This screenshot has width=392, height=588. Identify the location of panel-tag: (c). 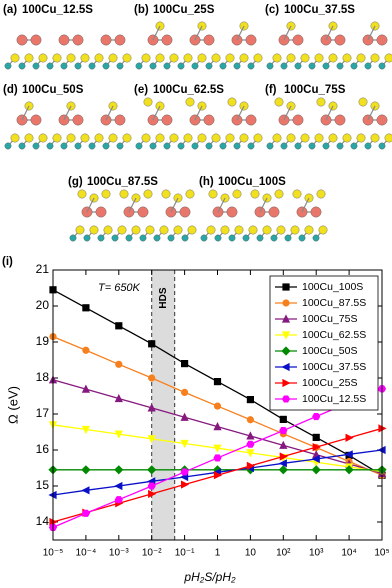
(272, 10).